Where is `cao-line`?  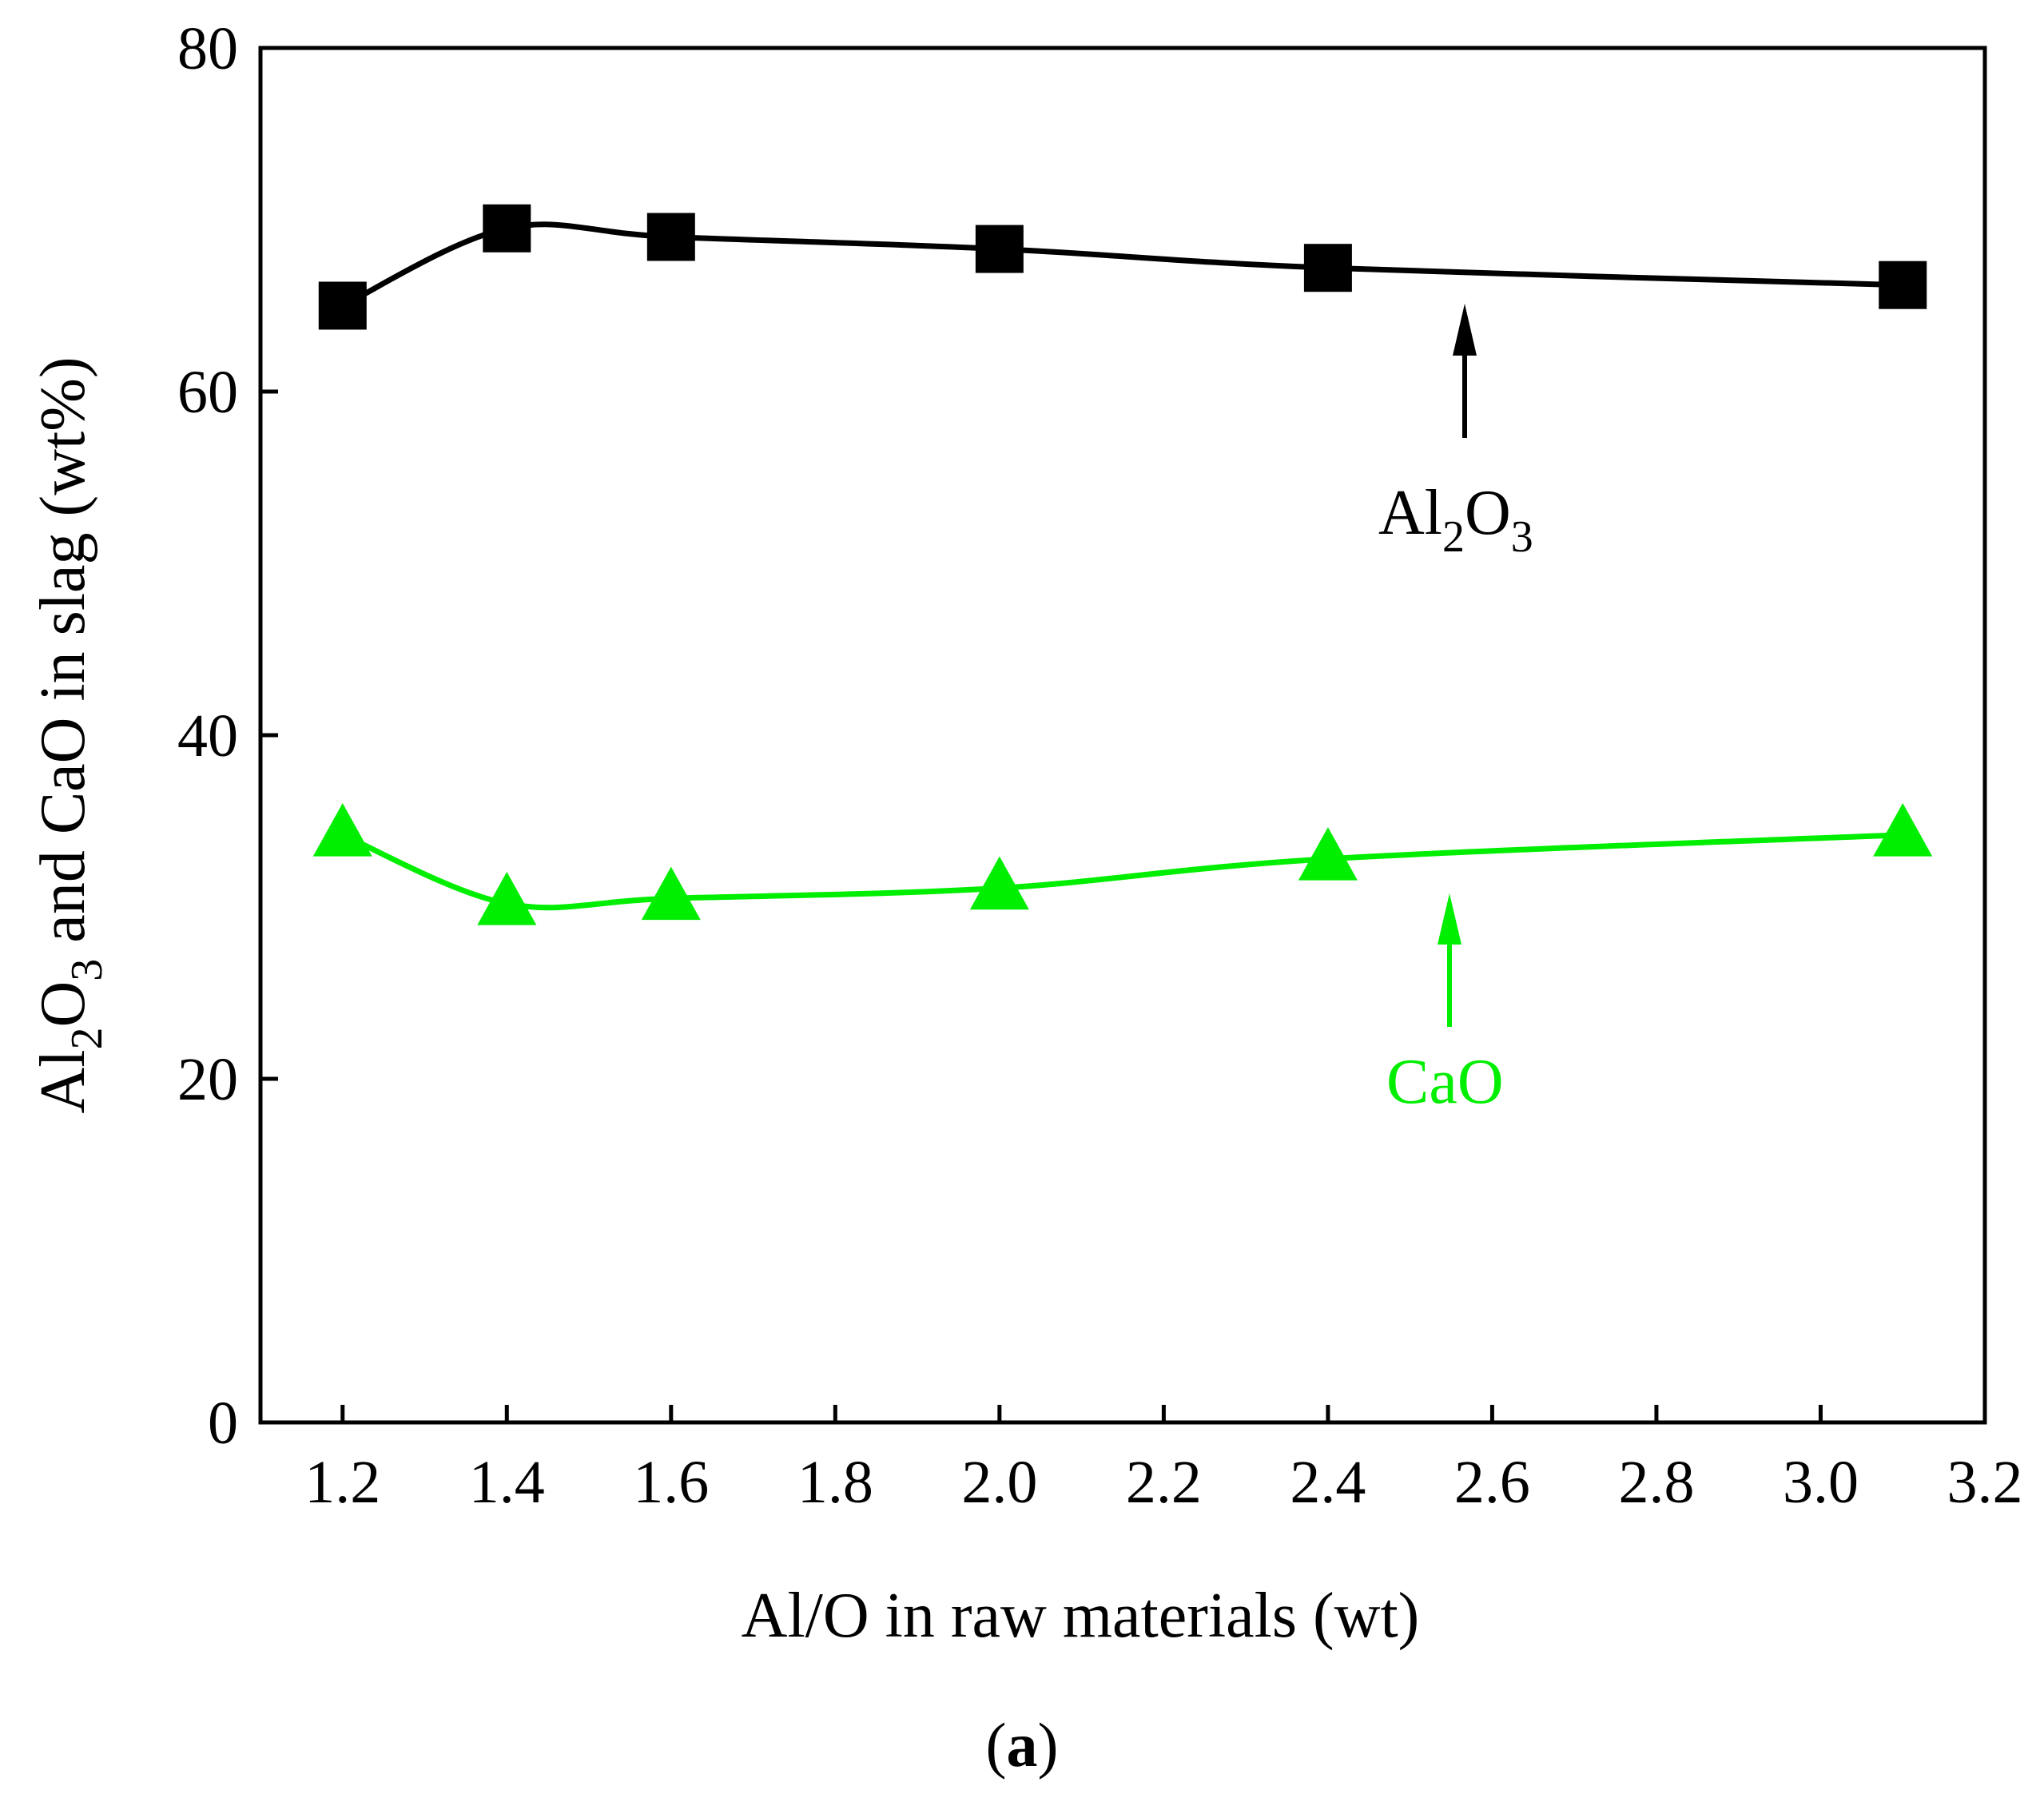 cao-line is located at coordinates (1122, 871).